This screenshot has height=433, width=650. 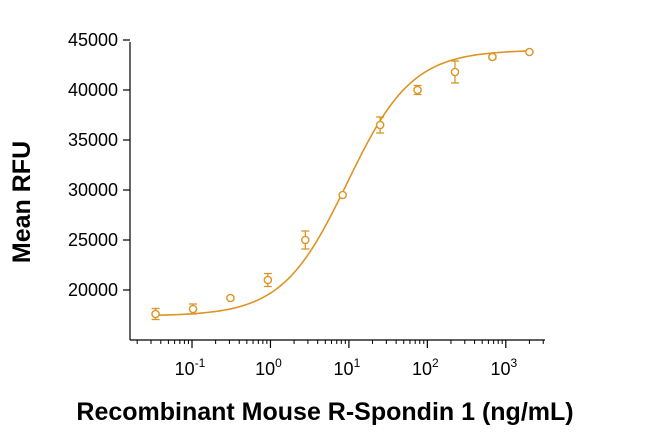 What do you see at coordinates (324, 412) in the screenshot?
I see `x-axis-title: Recombinant Mouse R-Spondin 1 (ng/mL)` at bounding box center [324, 412].